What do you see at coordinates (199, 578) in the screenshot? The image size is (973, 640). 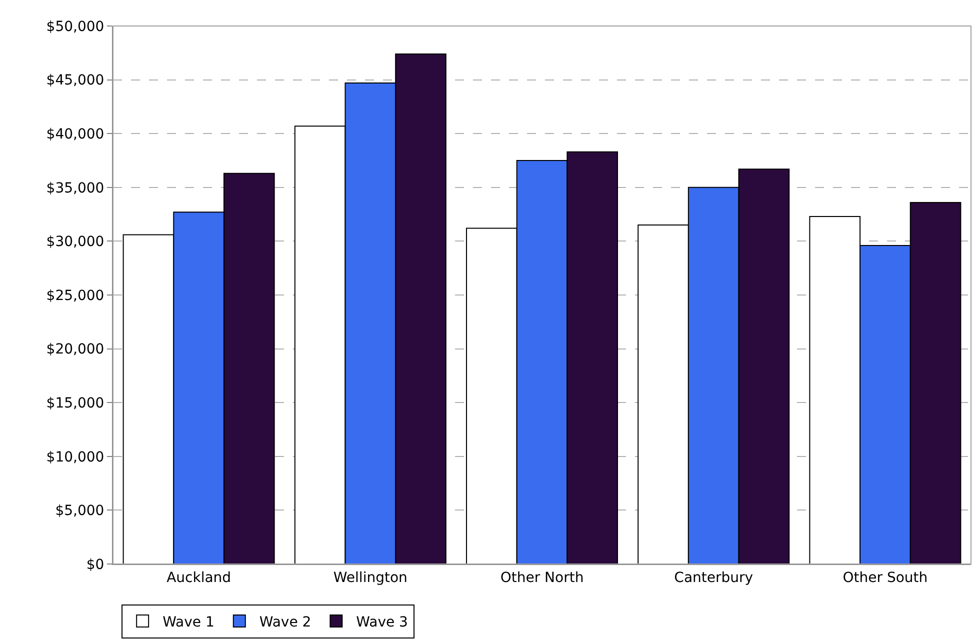 I see `x-tick-label: Auckland` at bounding box center [199, 578].